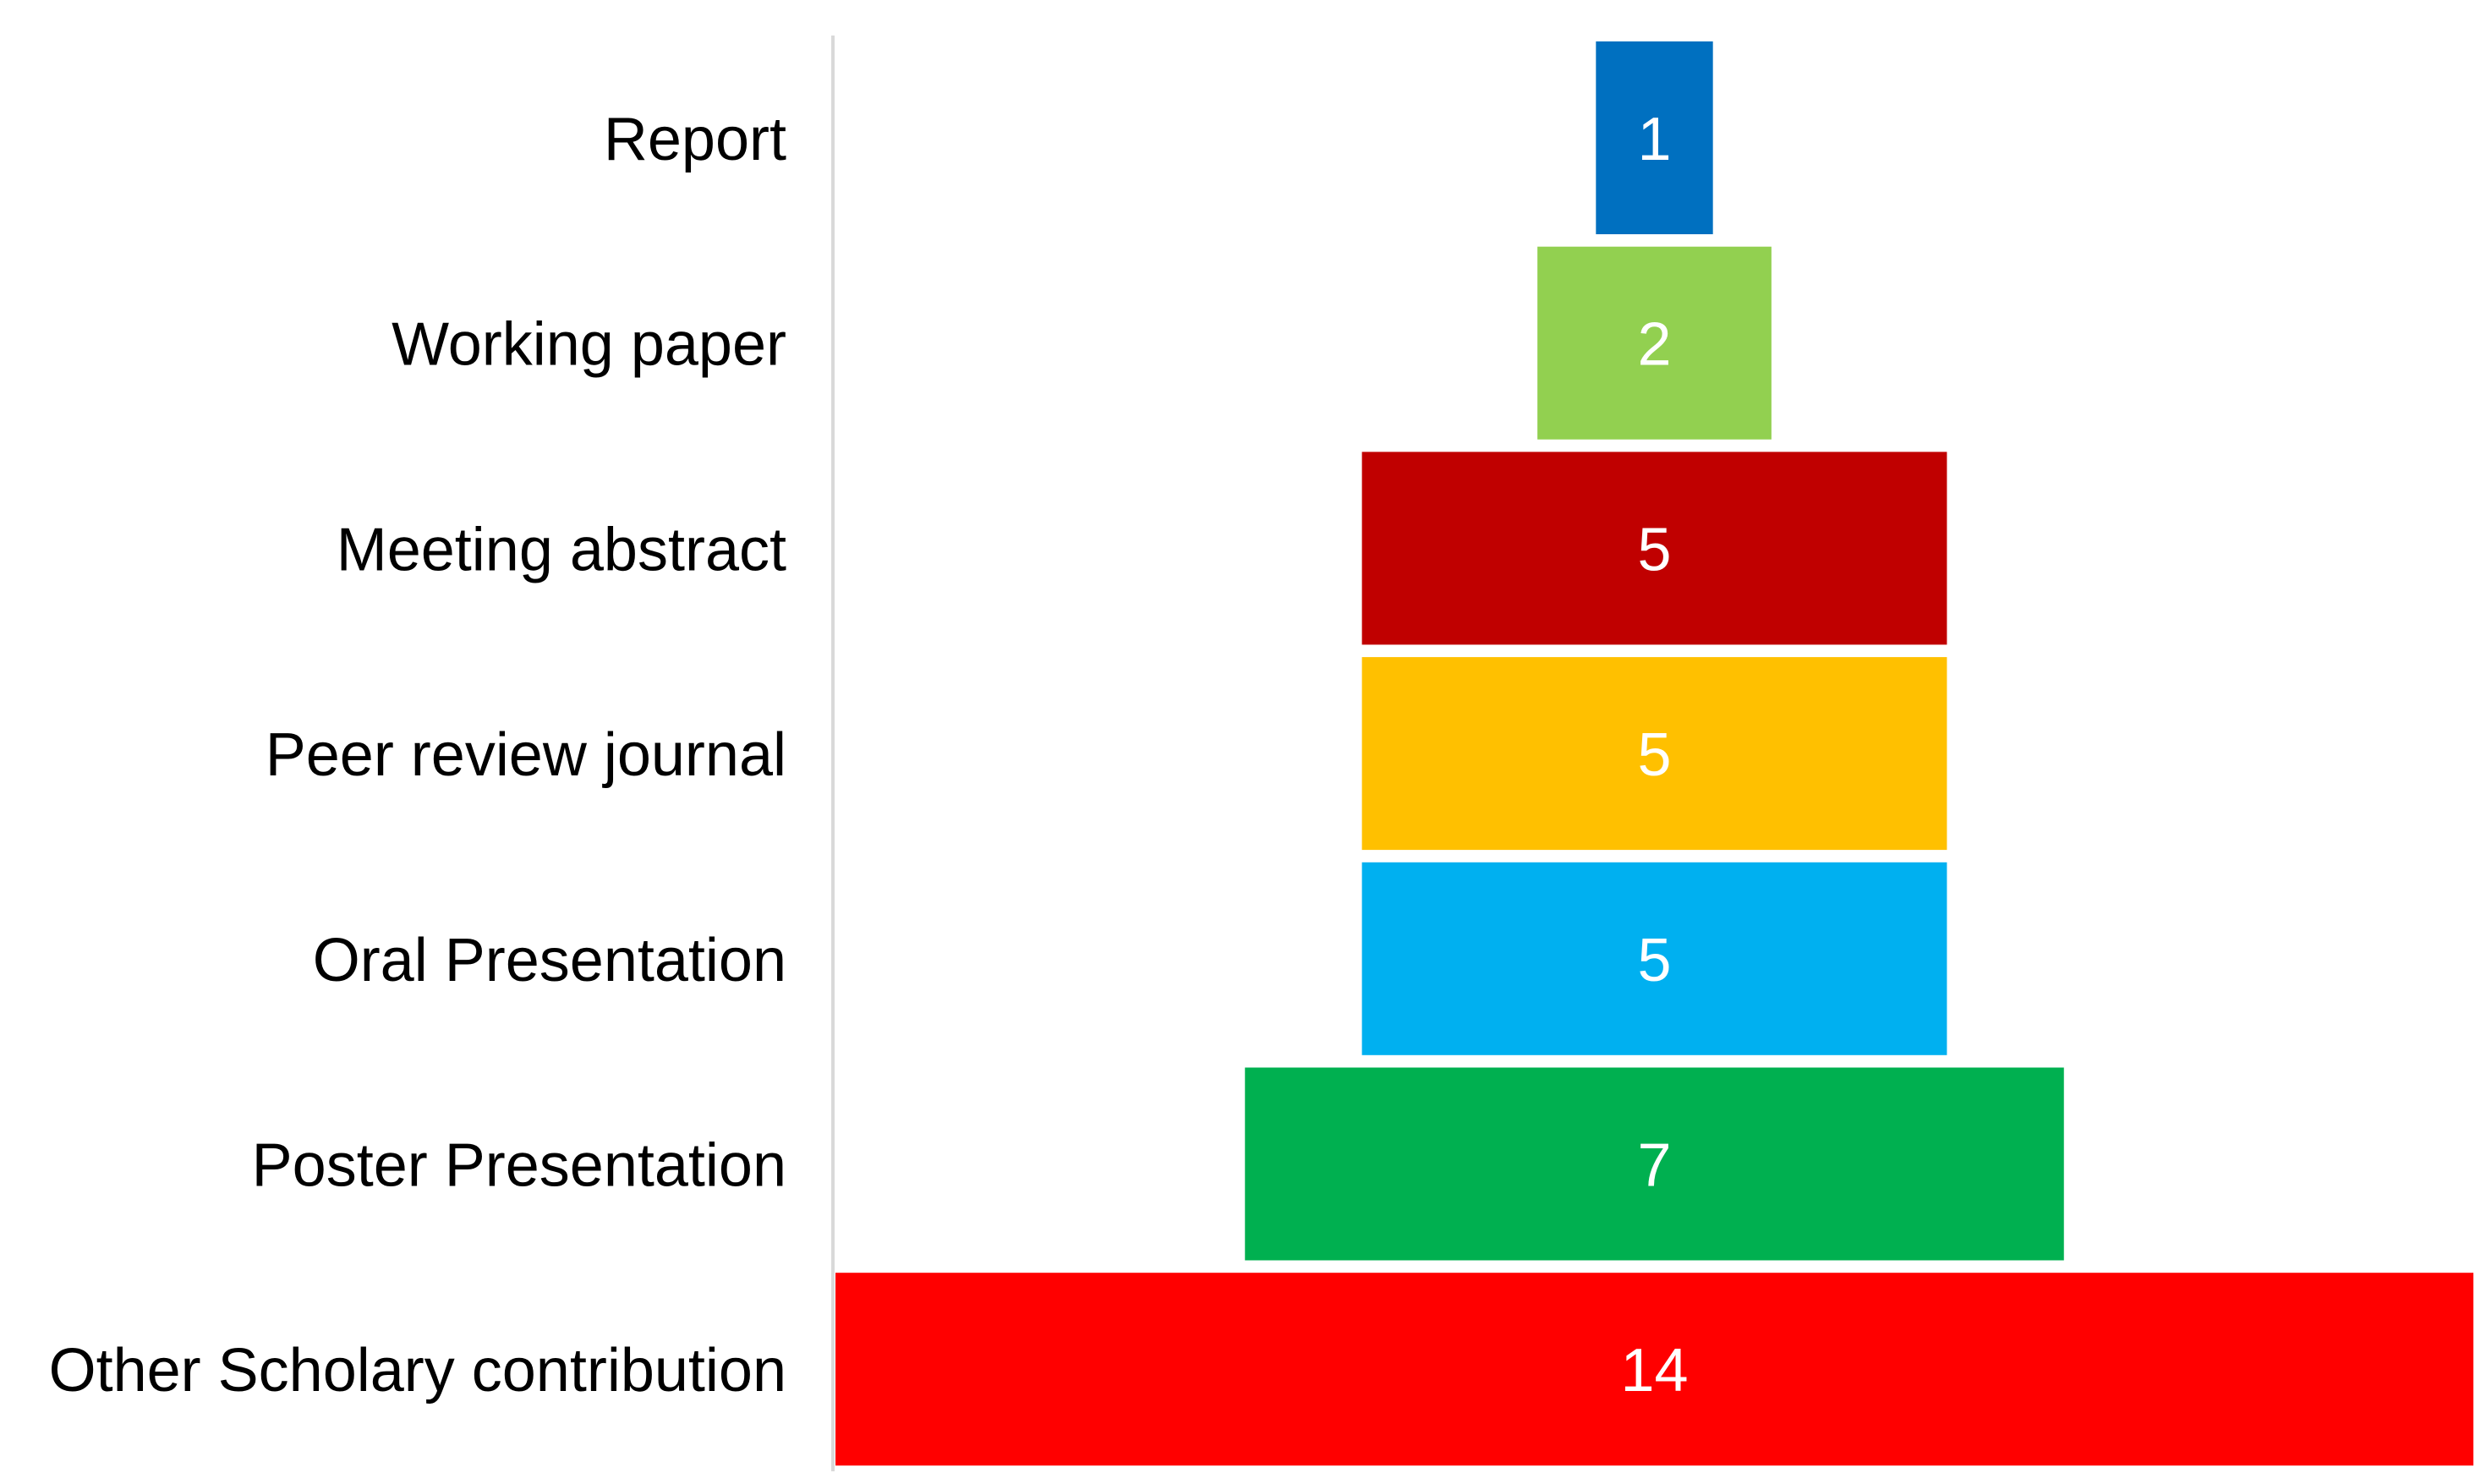 The width and height of the screenshot is (2492, 1484). Describe the element at coordinates (589, 345) in the screenshot. I see `category-label: Working paper` at that location.